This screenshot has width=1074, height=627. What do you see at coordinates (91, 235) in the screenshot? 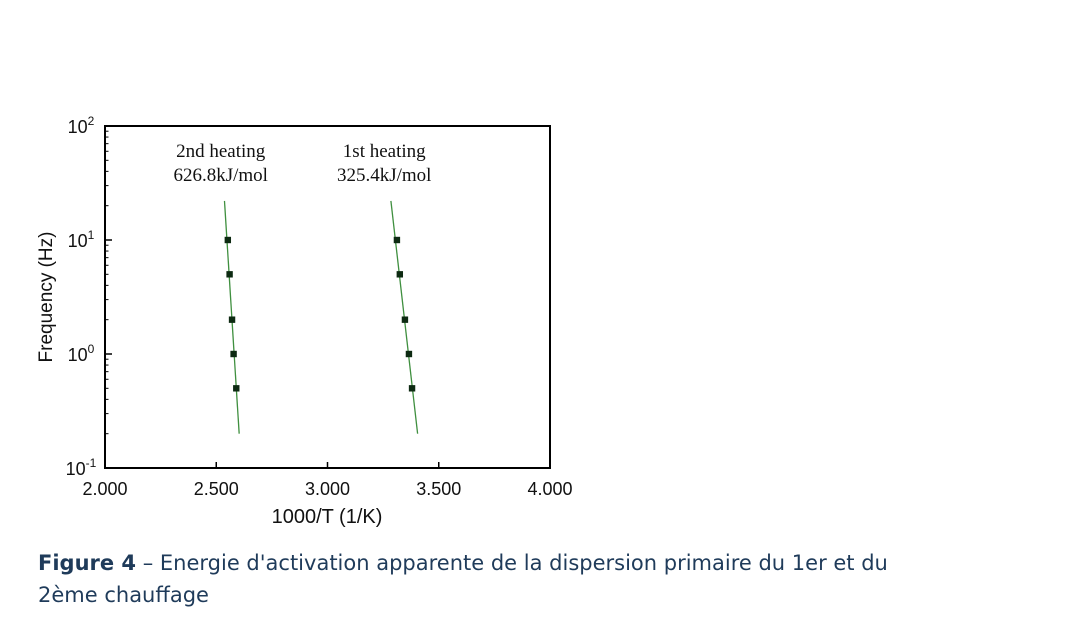
I see `y-tick-exponent: 1` at bounding box center [91, 235].